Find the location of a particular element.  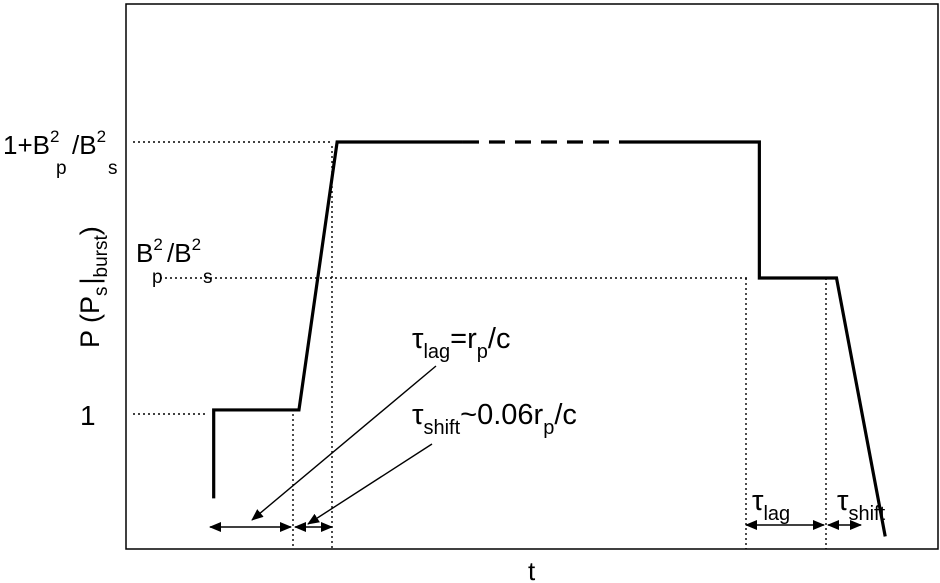

svg-text: P (Ps|burst) is located at coordinates (93, 287).